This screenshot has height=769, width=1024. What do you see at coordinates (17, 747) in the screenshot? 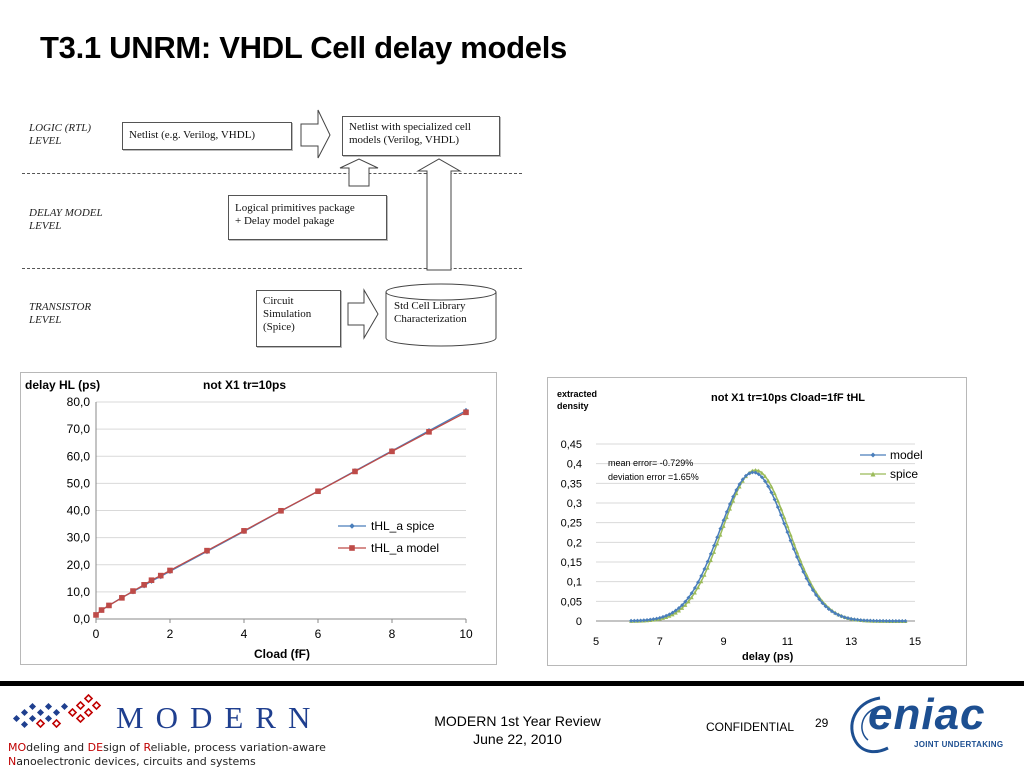
I see `tagline-text: MO` at bounding box center [17, 747].